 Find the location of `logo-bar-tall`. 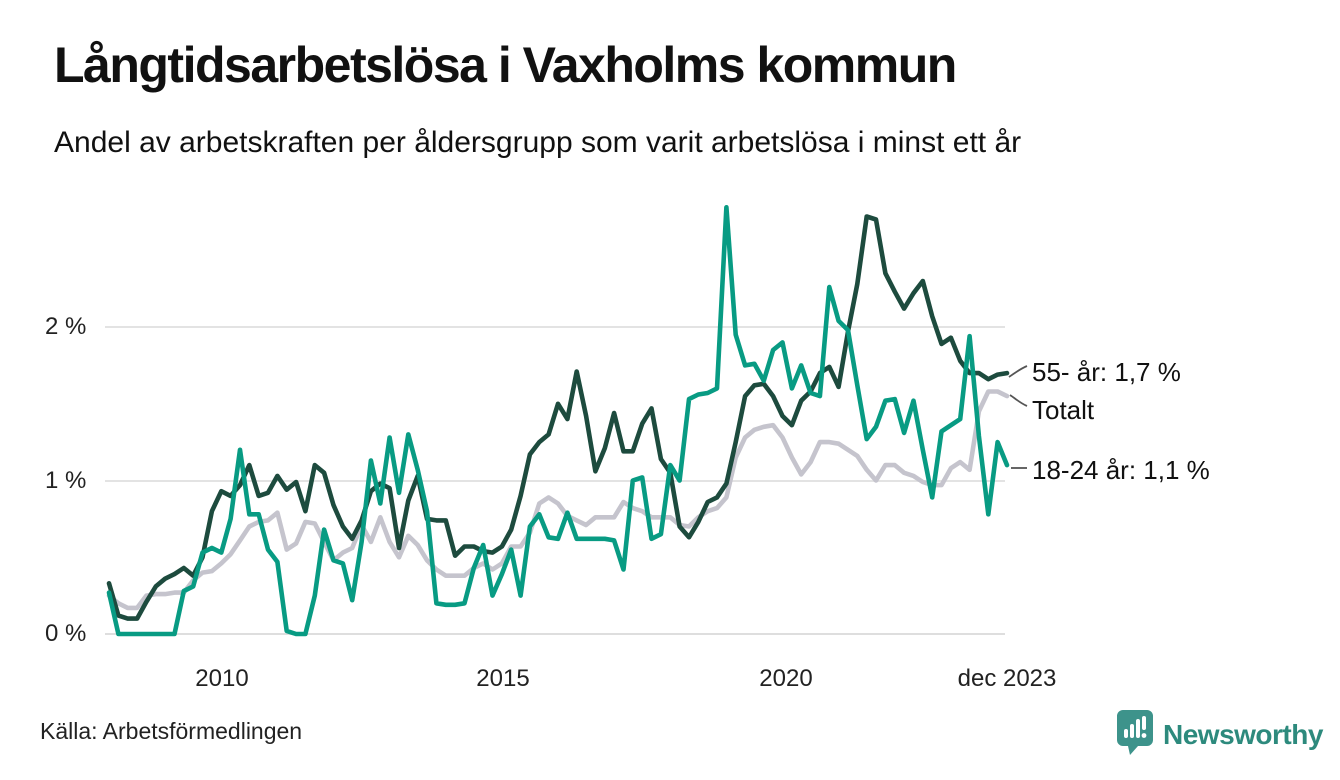

logo-bar-tall is located at coordinates (1138, 728).